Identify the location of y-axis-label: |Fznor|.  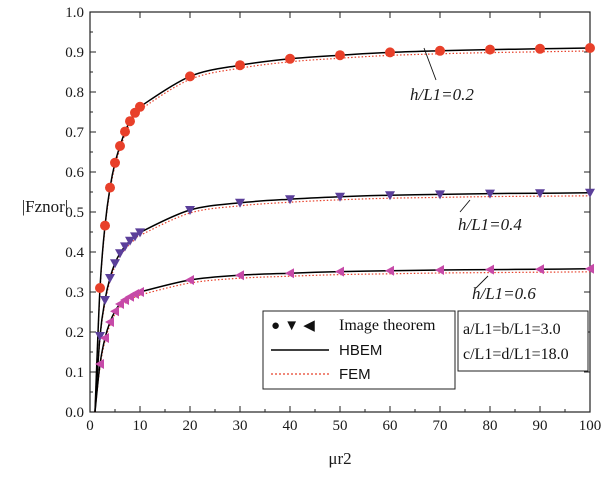
(45, 206).